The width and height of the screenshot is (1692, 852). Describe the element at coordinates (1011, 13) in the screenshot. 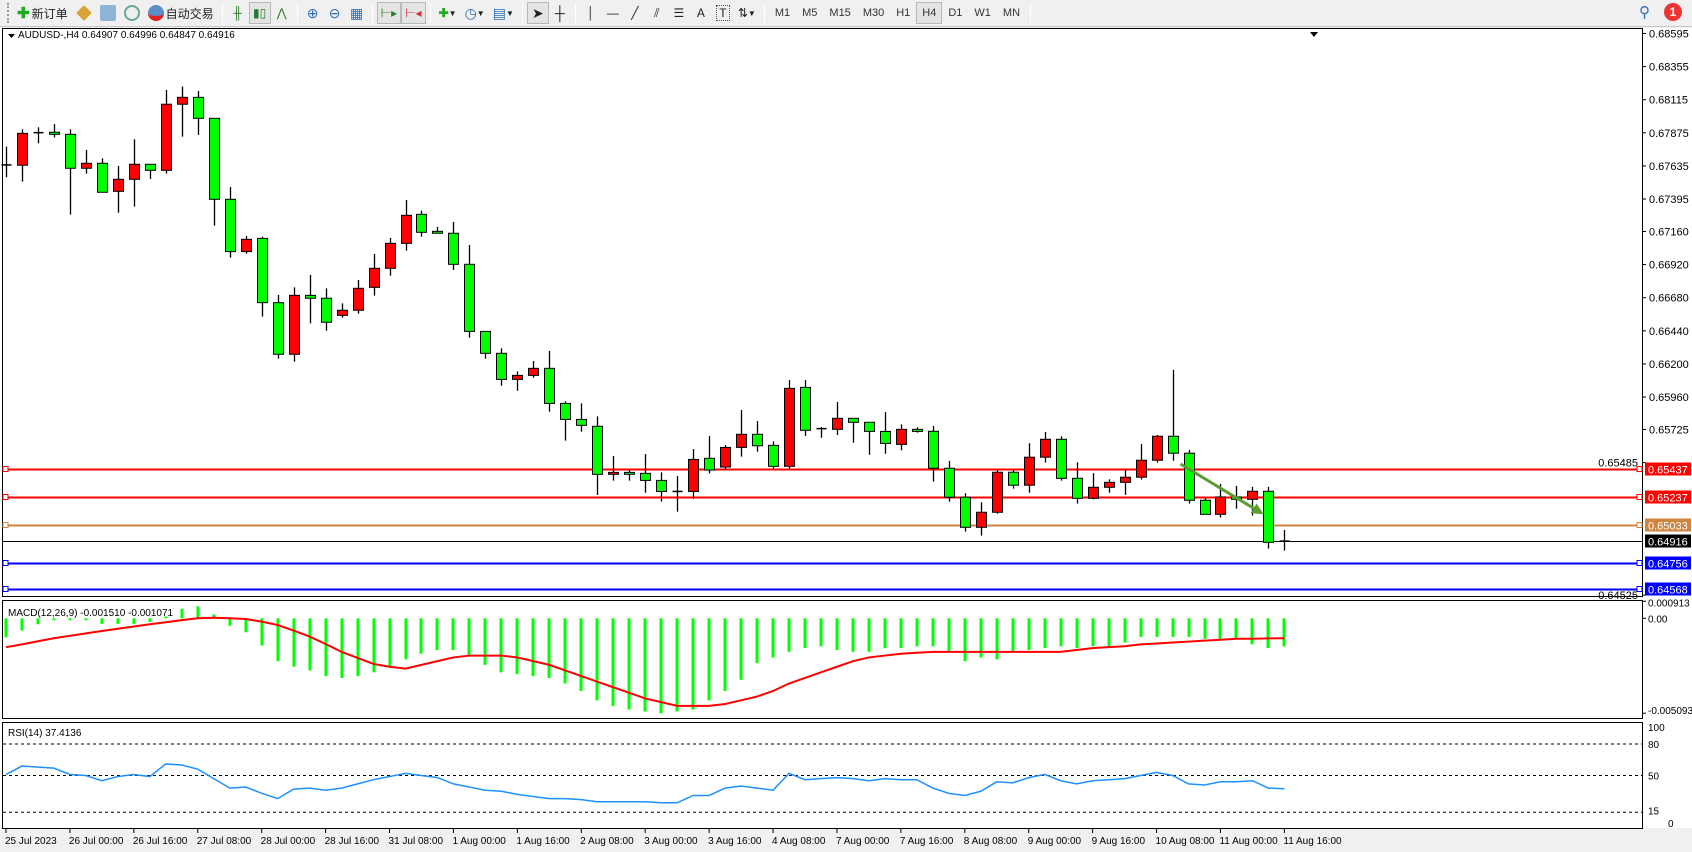

I see `timeframe-mn: MN` at that location.